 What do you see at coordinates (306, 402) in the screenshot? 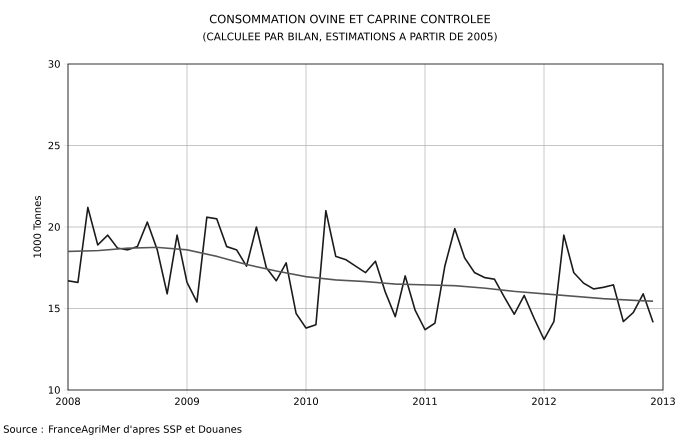
I see `x-tick-label: 2010` at bounding box center [306, 402].